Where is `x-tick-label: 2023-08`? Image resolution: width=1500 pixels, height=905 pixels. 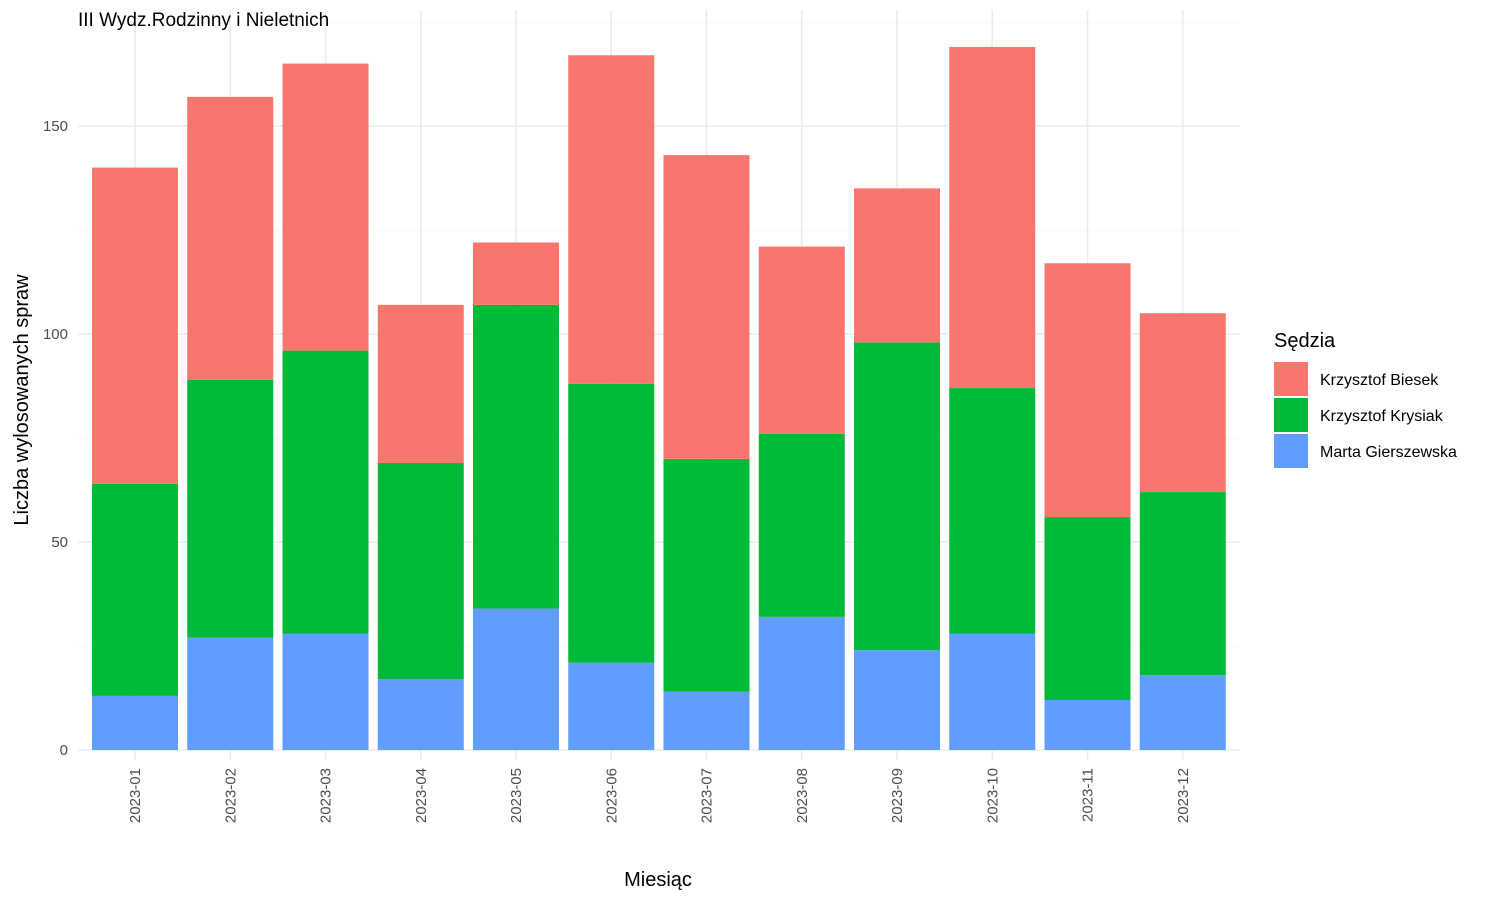
x-tick-label: 2023-08 is located at coordinates (802, 795).